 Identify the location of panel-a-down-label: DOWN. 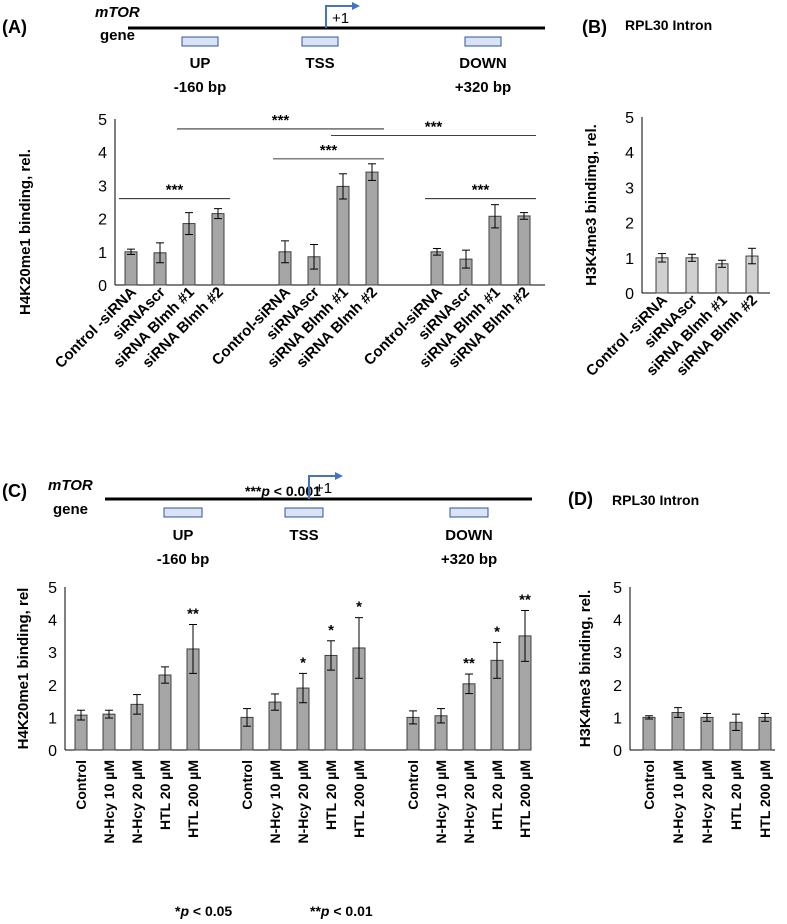
(483, 63).